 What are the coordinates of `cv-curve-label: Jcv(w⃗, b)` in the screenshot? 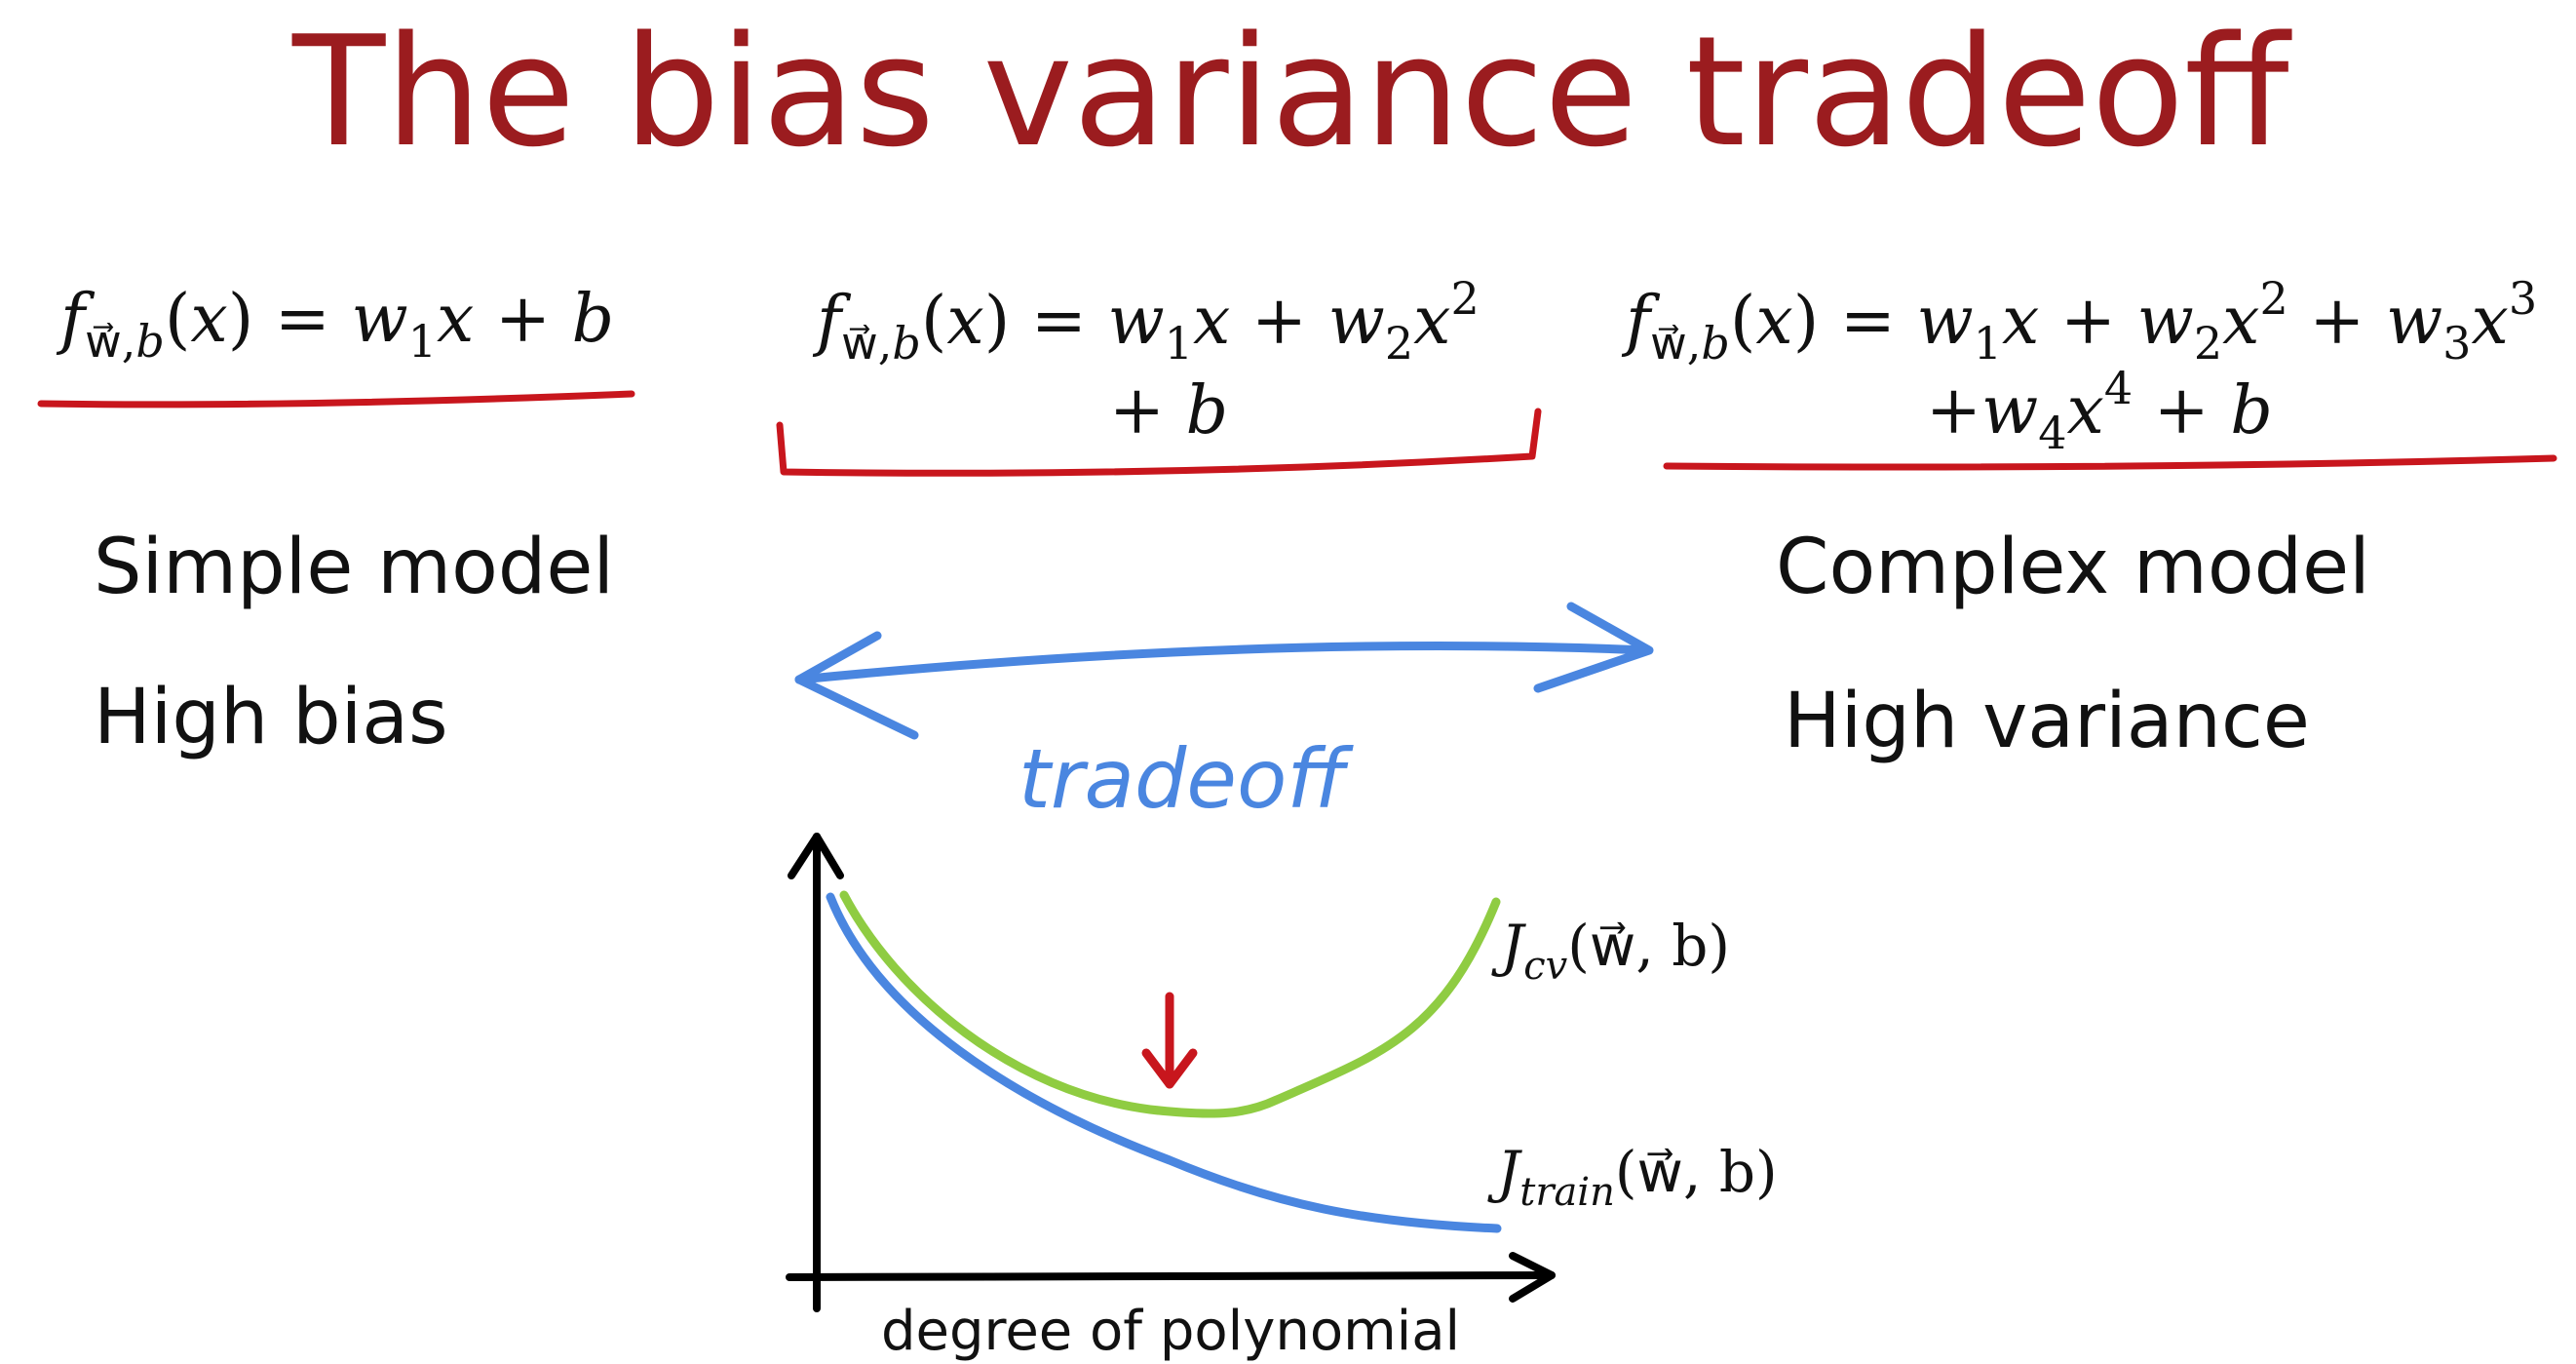 It's located at (1610, 951).